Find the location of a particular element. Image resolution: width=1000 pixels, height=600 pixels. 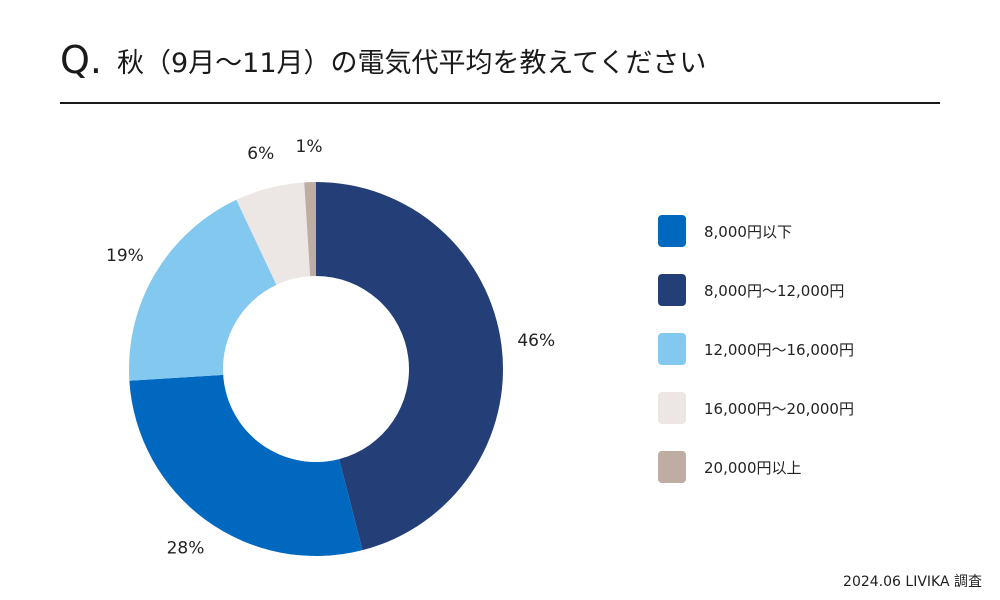

legend-label: 20,000円以上 is located at coordinates (753, 467).